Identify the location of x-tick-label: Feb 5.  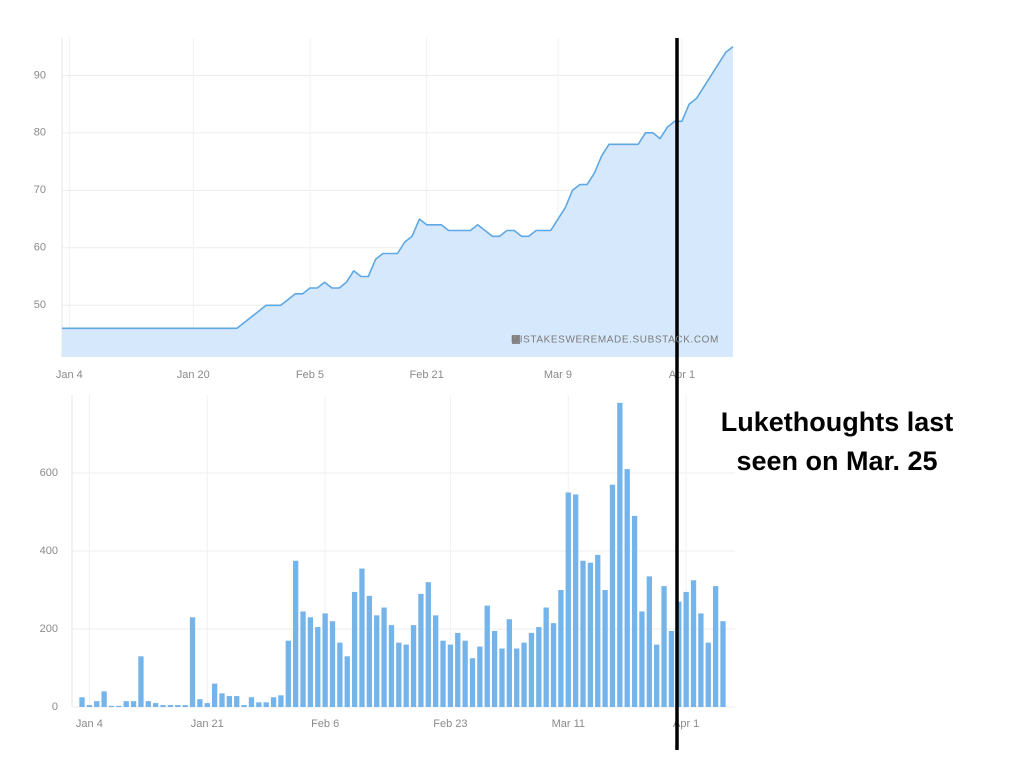
(310, 375).